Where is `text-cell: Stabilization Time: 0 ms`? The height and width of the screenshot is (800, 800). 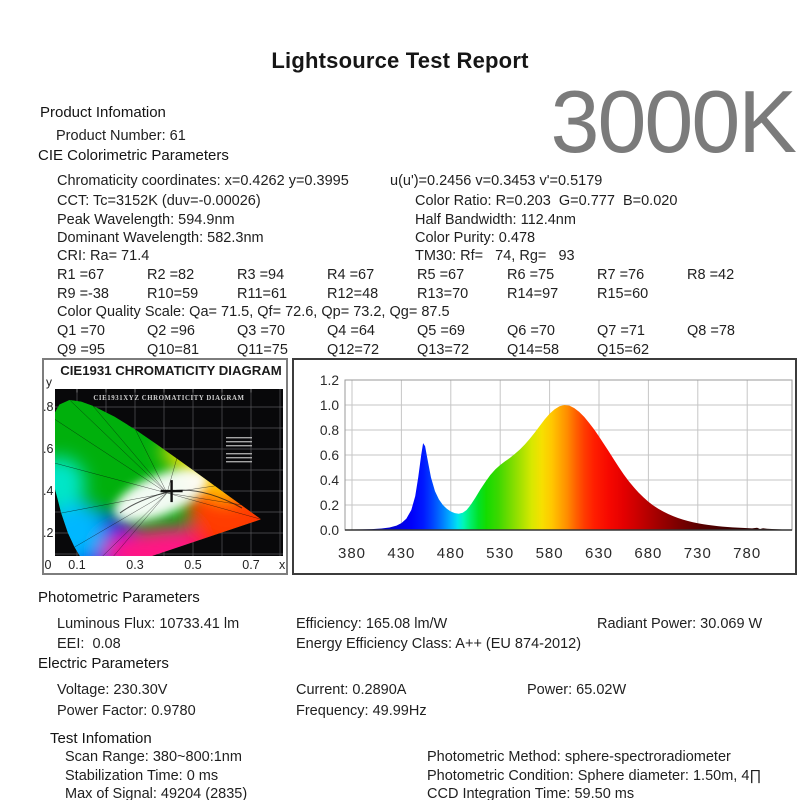 text-cell: Stabilization Time: 0 ms is located at coordinates (142, 776).